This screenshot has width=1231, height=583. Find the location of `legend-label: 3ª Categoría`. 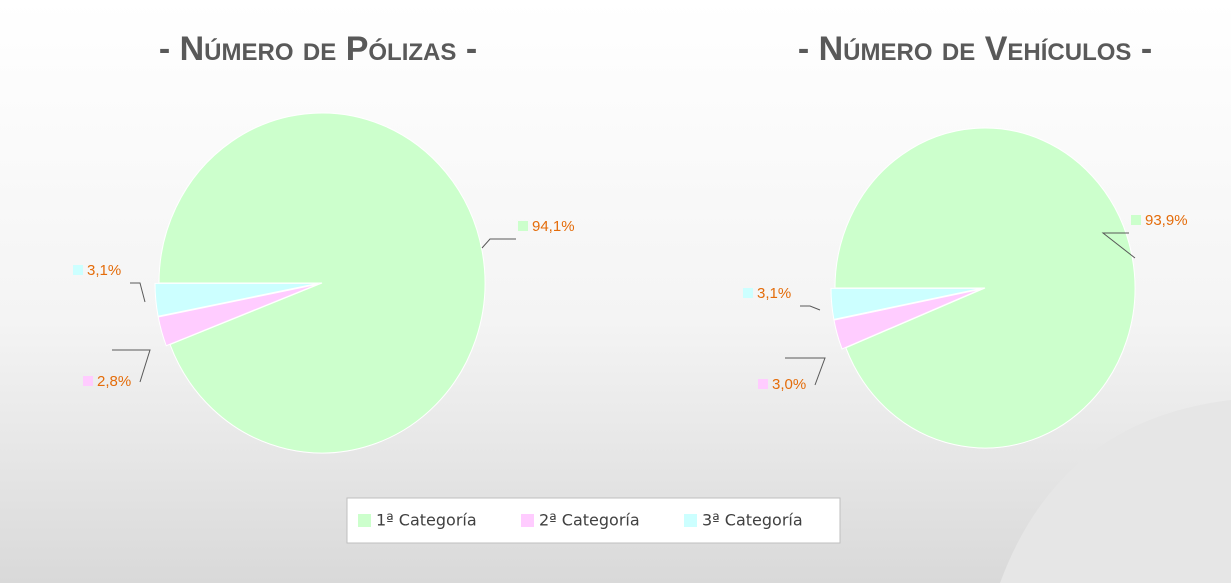

legend-label: 3ª Categoría is located at coordinates (752, 520).